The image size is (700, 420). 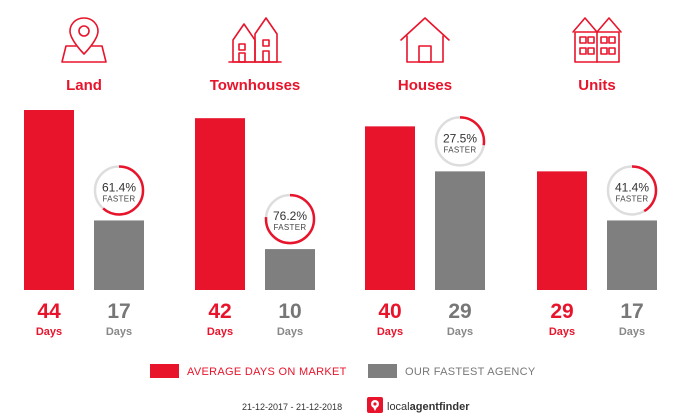 I want to click on faster-label-townhouses: FASTER, so click(x=290, y=227).